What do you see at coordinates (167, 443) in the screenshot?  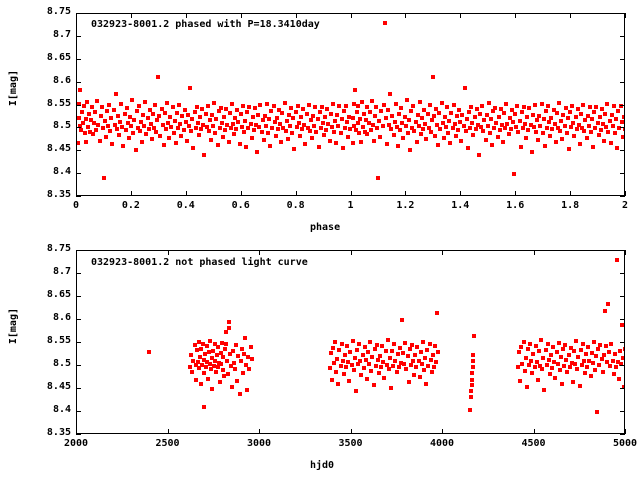 I see `x-tick-label: 2500` at bounding box center [167, 443].